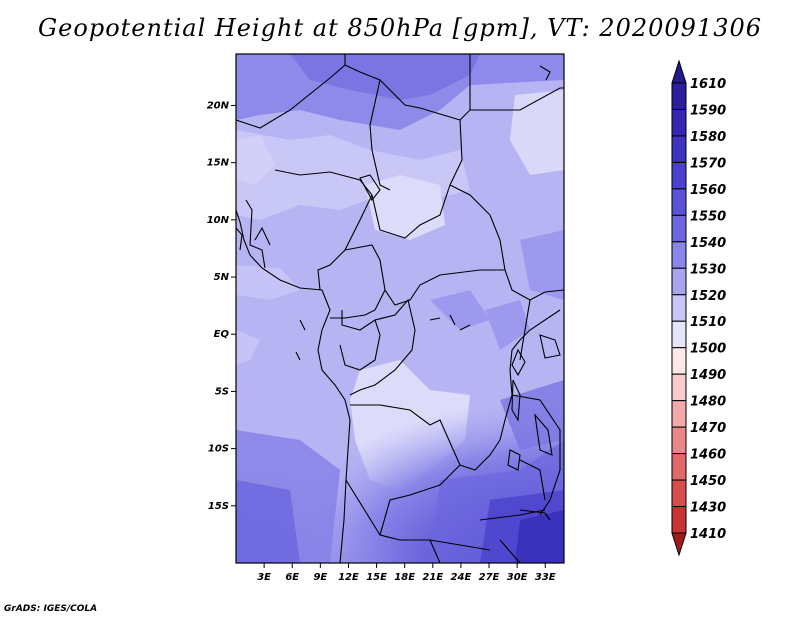 This screenshot has height=618, width=800. Describe the element at coordinates (545, 577) in the screenshot. I see `x-tick-label: 33E` at that location.